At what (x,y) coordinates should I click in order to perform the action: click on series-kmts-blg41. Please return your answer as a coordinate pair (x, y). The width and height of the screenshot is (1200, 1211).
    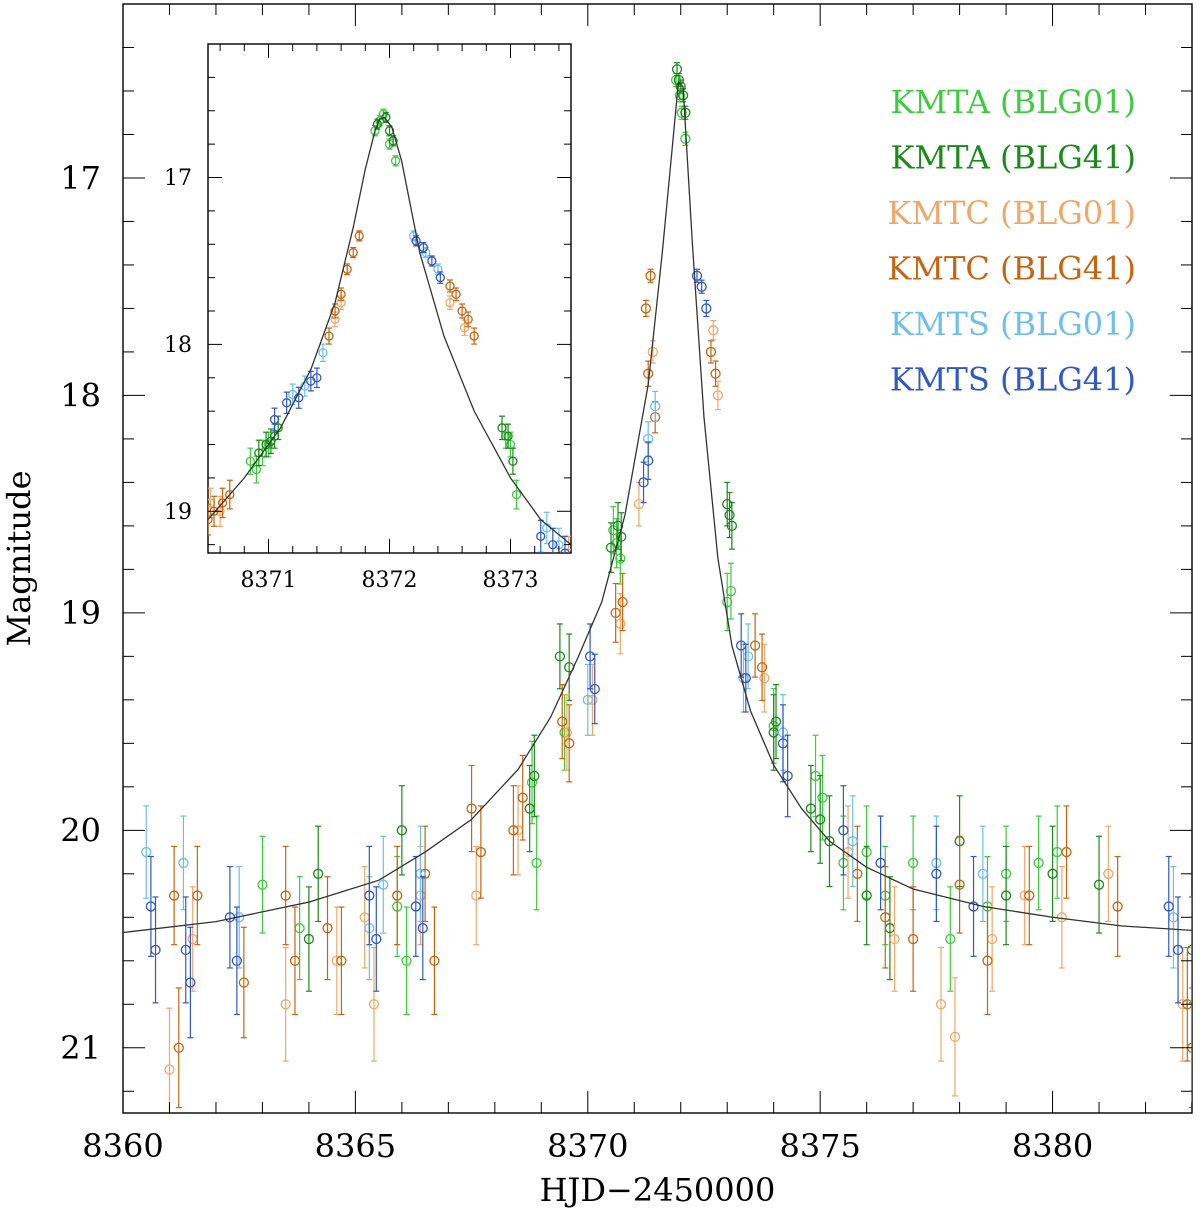
    Looking at the image, I should click on (419, 394).